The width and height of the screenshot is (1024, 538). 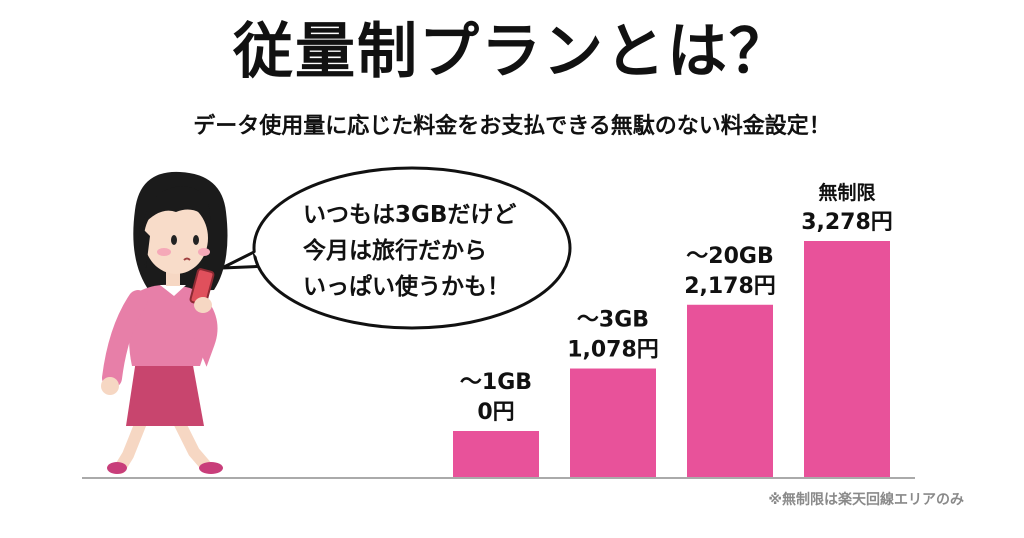 What do you see at coordinates (846, 192) in the screenshot?
I see `category-label-4: 無制限` at bounding box center [846, 192].